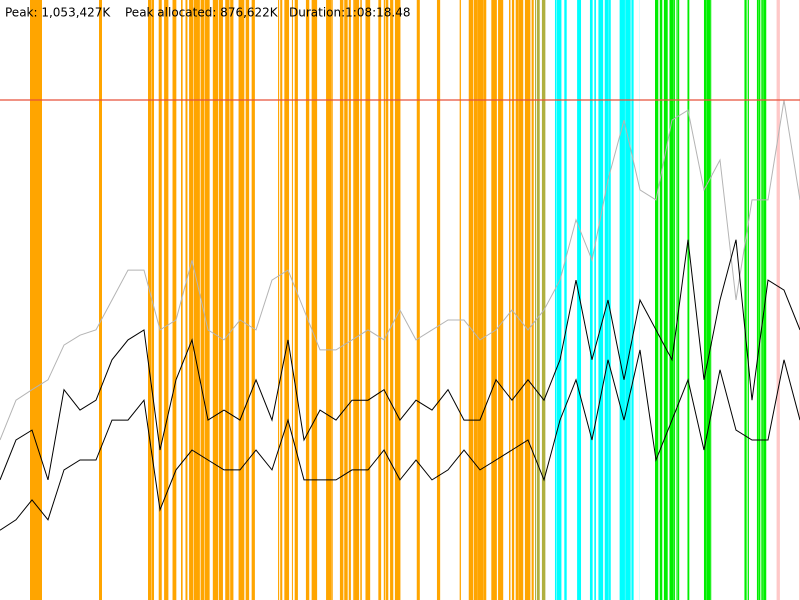 This screenshot has width=800, height=600. Describe the element at coordinates (58, 13) in the screenshot. I see `peak-text: Peak: 1,053,427K` at that location.